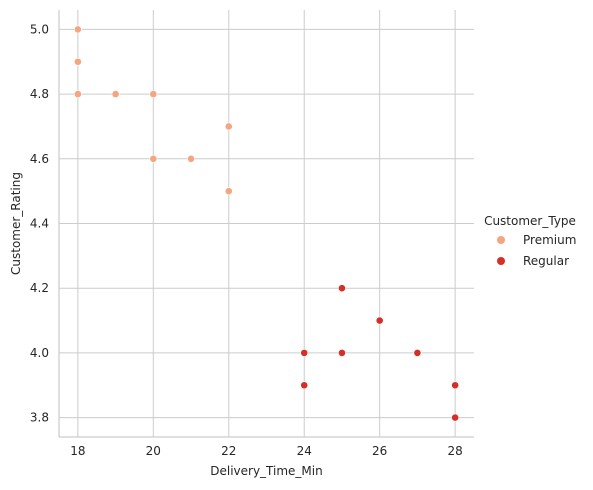 The height and width of the screenshot is (490, 593). Describe the element at coordinates (16, 223) in the screenshot. I see `y-axis-label: Customer_Rating` at that location.